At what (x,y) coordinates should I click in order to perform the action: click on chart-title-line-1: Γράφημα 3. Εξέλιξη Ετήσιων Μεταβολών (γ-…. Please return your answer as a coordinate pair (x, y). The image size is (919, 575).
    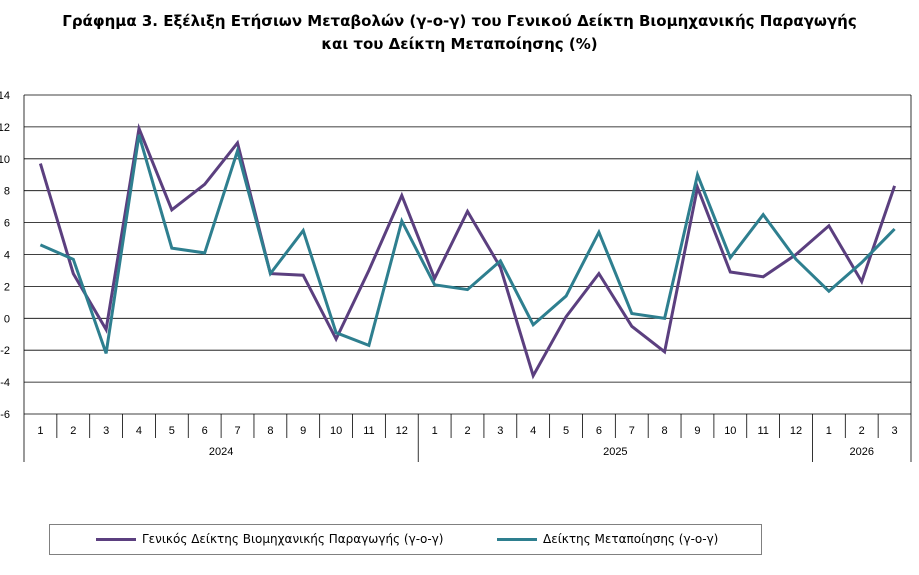
    Looking at the image, I should click on (459, 21).